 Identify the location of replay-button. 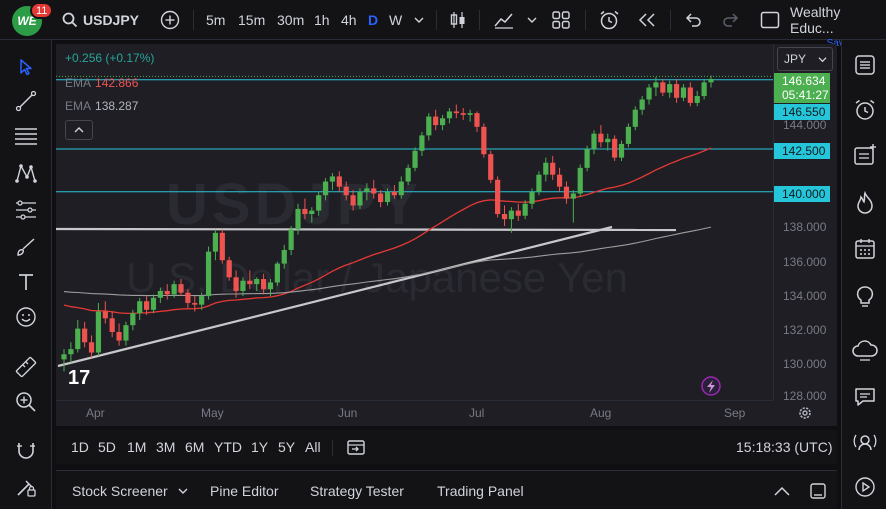
(647, 20).